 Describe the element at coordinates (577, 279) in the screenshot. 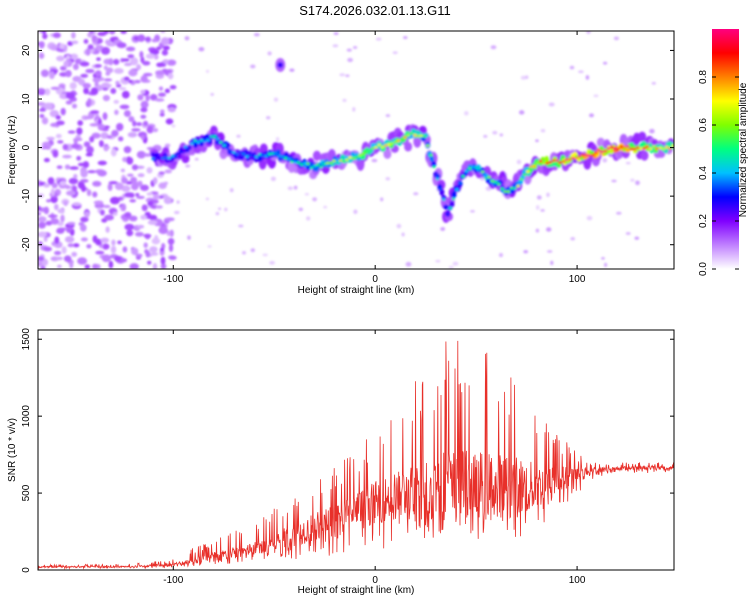

I see `heatmap-x-tick-label: 100` at that location.